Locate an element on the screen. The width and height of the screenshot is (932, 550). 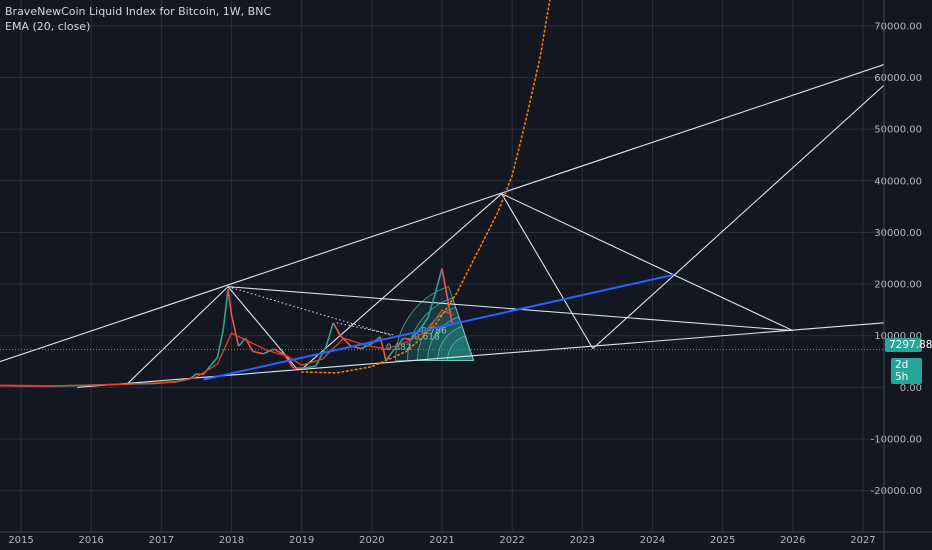
indicator-label: EMA (20, close) is located at coordinates (48, 26).